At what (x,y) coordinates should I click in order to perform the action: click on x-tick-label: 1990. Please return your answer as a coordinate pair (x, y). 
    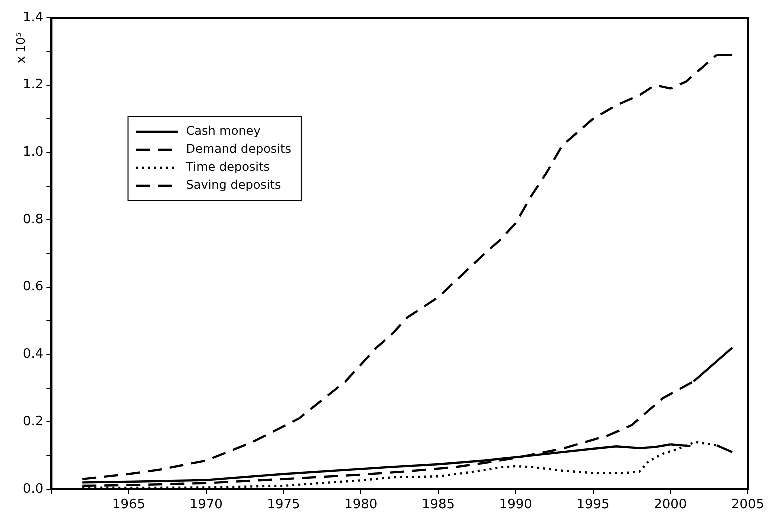
    Looking at the image, I should click on (515, 505).